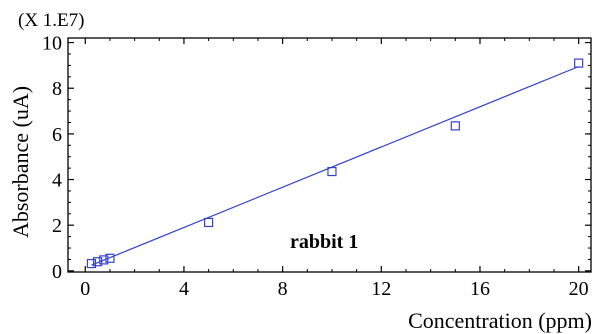 This screenshot has height=334, width=596. Describe the element at coordinates (20, 162) in the screenshot. I see `y-axis-title: Absorbance (uA)` at that location.